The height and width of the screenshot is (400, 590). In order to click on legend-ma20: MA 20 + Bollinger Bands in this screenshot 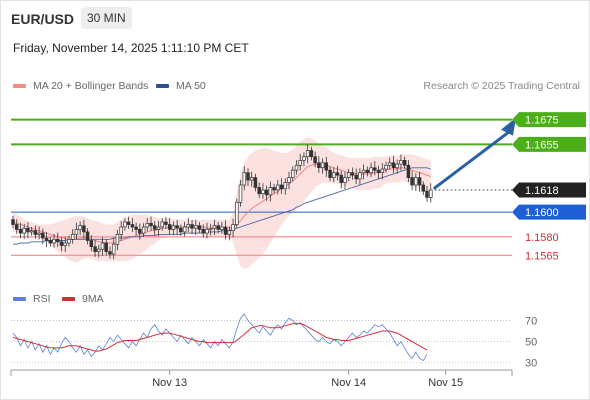, I will do `click(80, 86)`.